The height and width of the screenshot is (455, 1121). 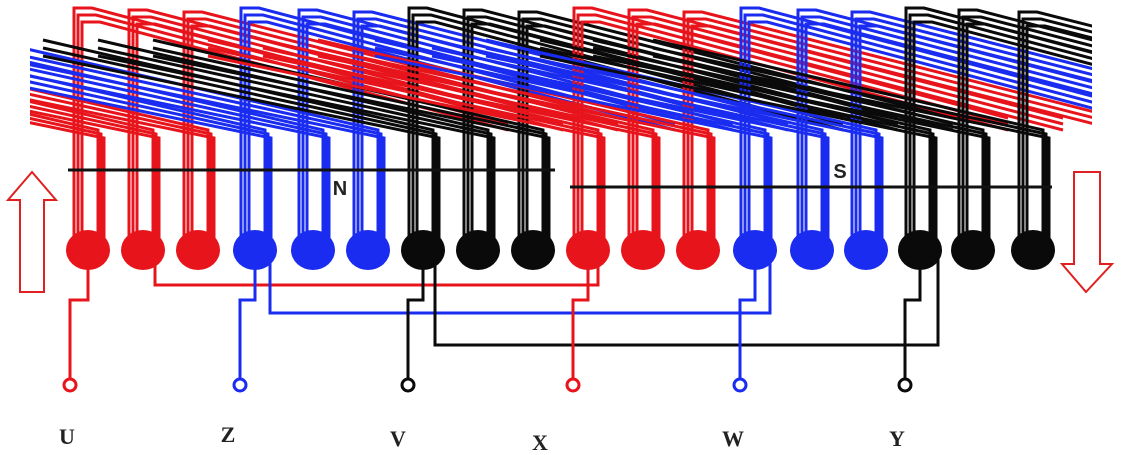 I want to click on up-arrow, so click(x=32, y=231).